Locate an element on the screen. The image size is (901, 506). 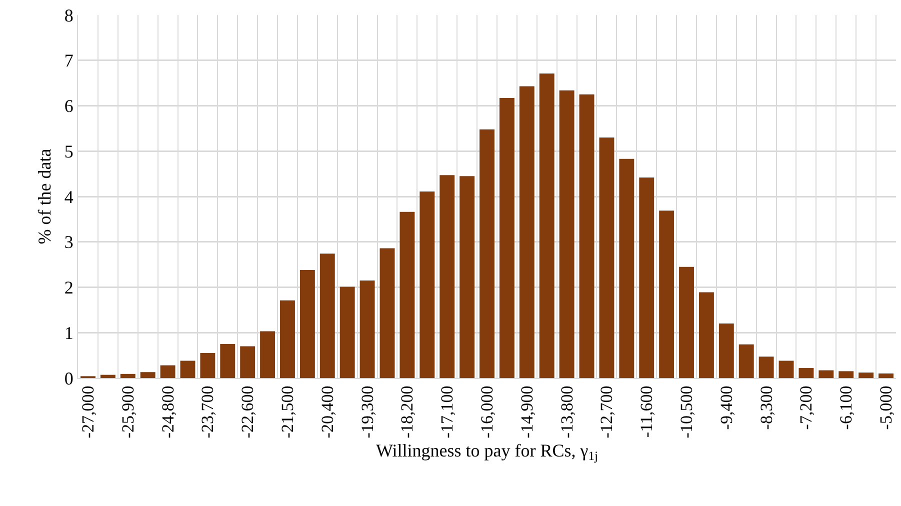
x-tick-label: -5,000 is located at coordinates (886, 408).